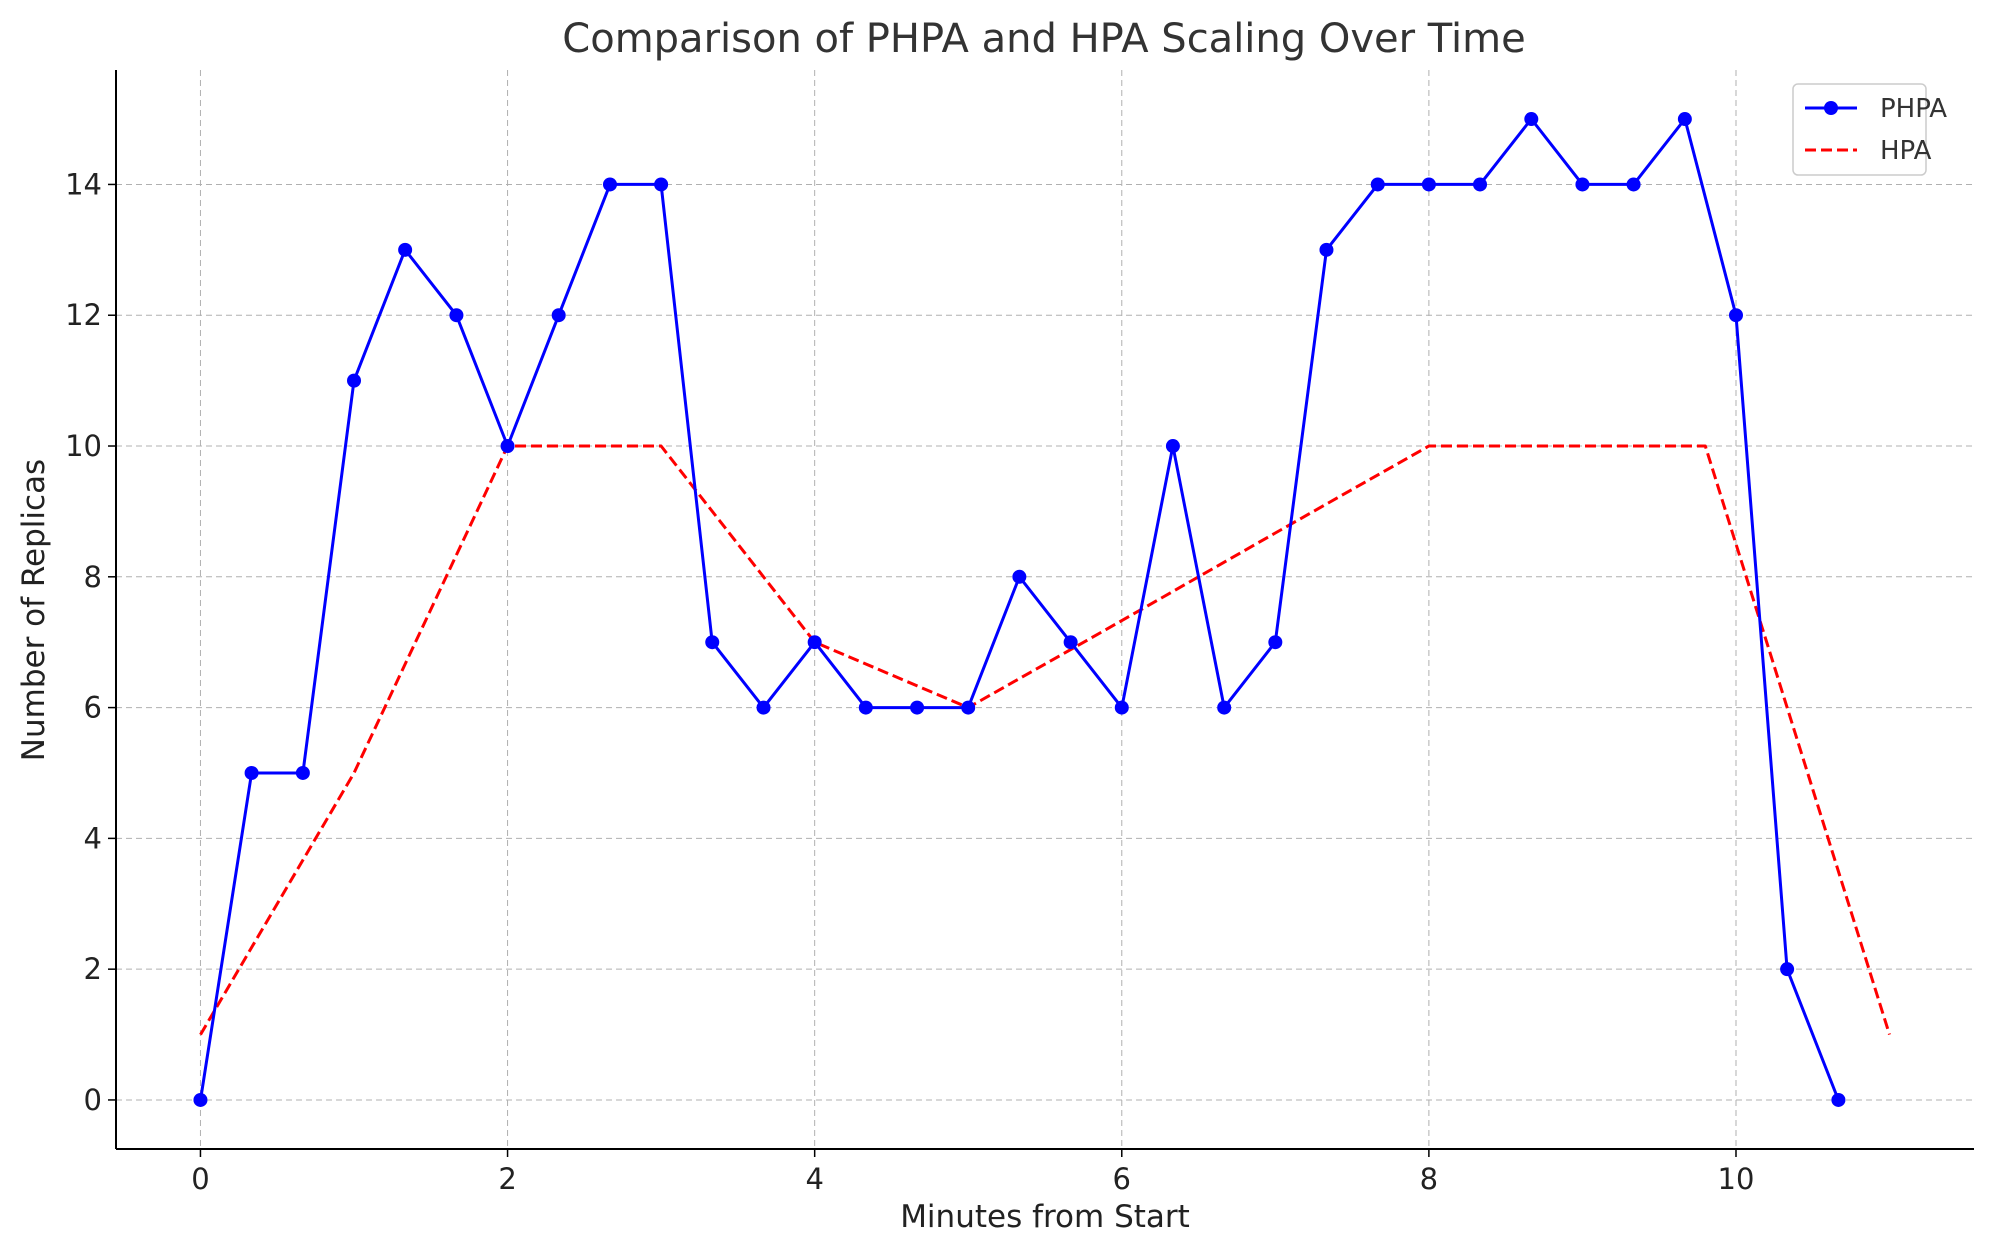 This screenshot has height=1255, width=1996. I want to click on y-tick-label: 12, so click(83, 315).